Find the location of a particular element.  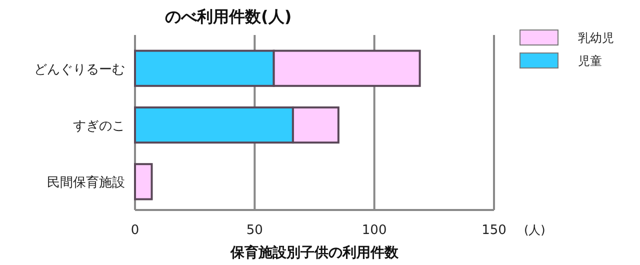

x-tick-label: 150 is located at coordinates (494, 230).